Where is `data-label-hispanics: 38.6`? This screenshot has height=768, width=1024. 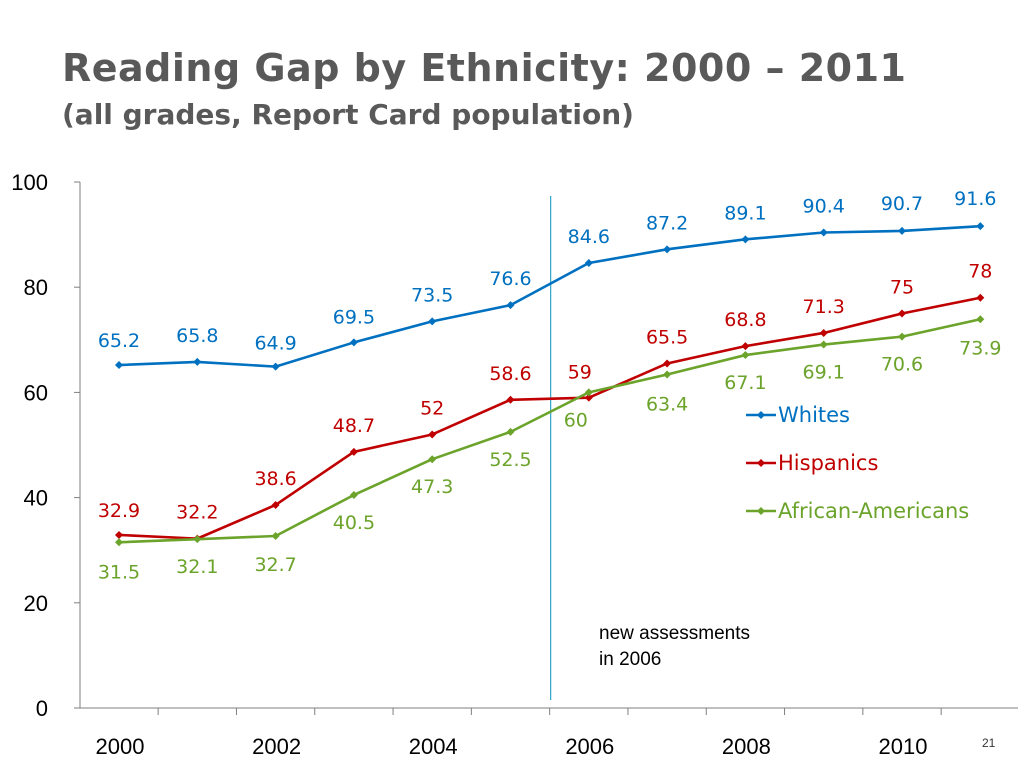 data-label-hispanics: 38.6 is located at coordinates (275, 479).